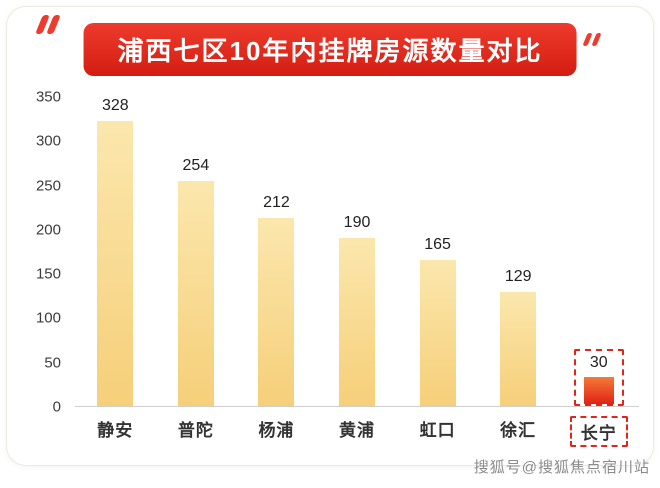  Describe the element at coordinates (598, 363) in the screenshot. I see `bar-value-label: 30` at that location.